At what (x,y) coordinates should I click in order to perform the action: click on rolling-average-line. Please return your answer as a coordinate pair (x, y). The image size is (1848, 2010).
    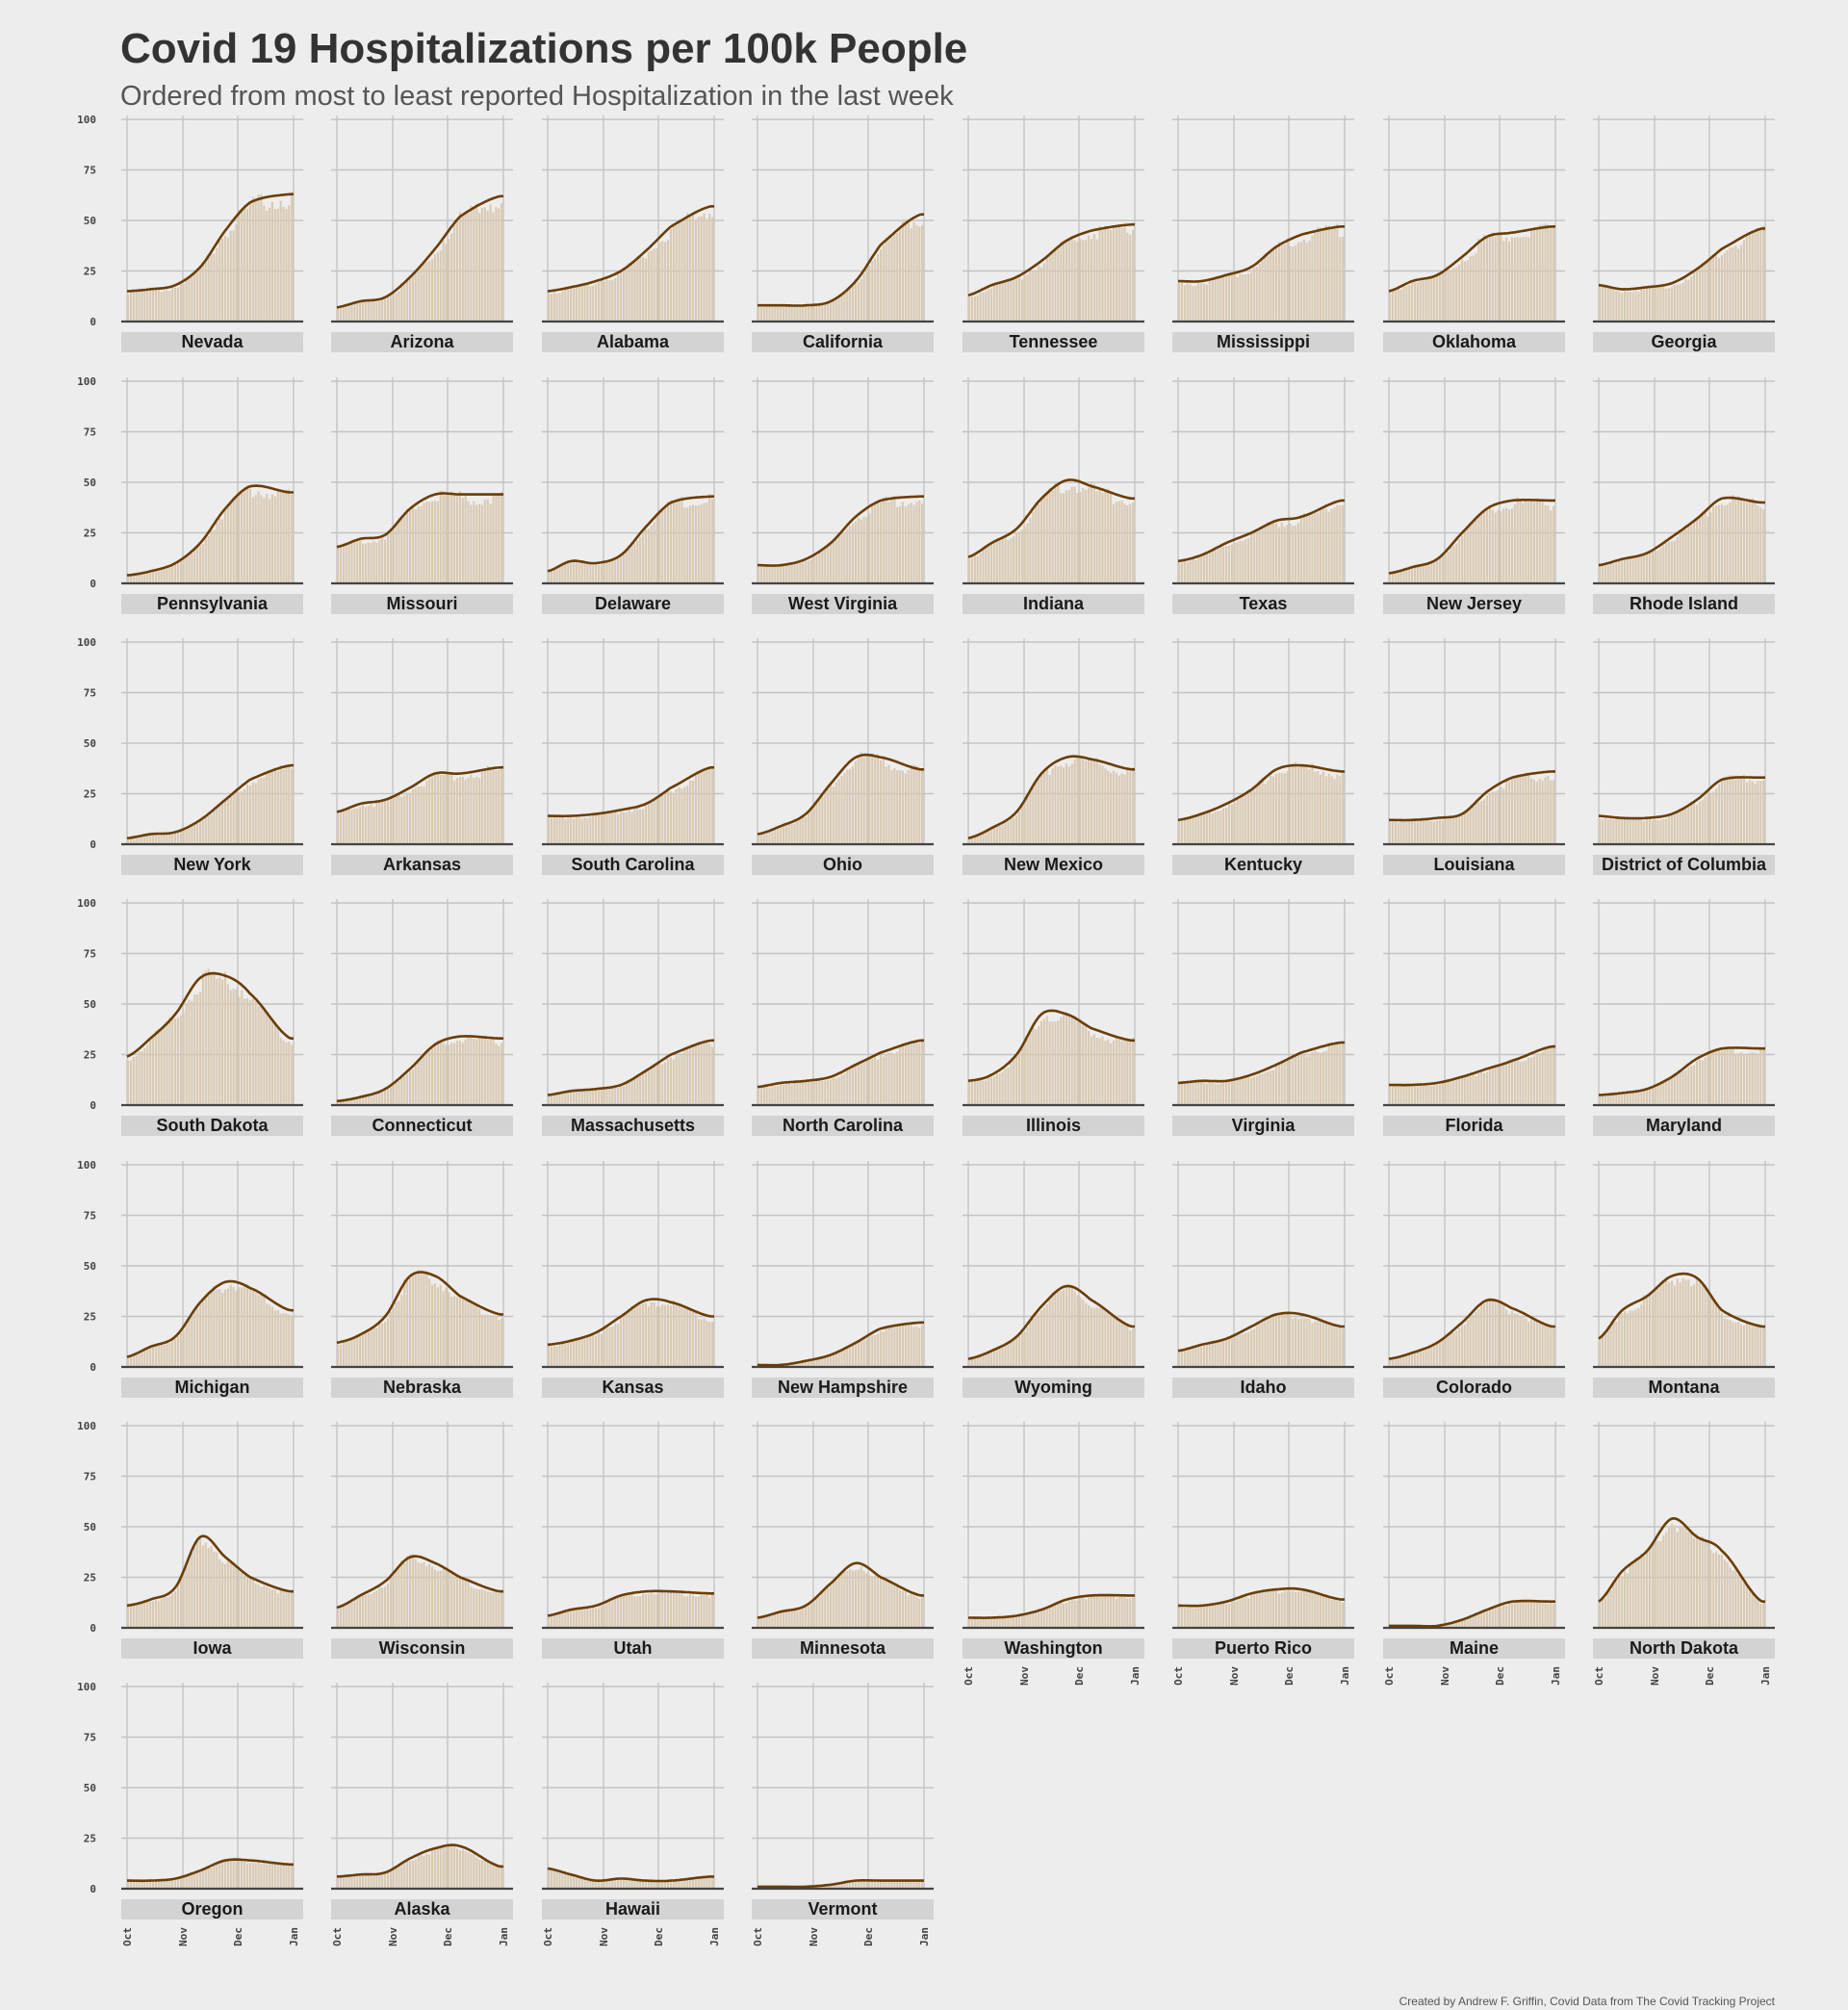
    Looking at the image, I should click on (840, 1590).